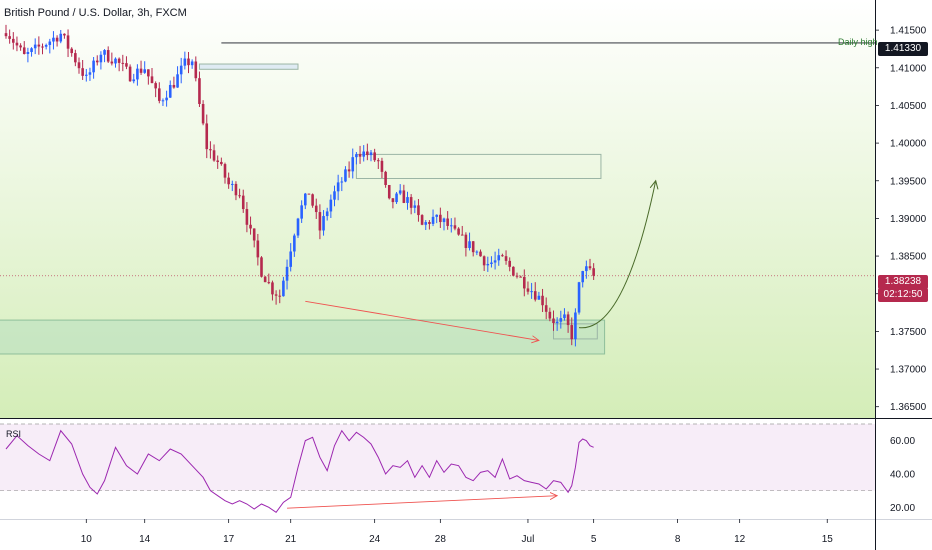  What do you see at coordinates (299, 471) in the screenshot?
I see `rsi-line` at bounding box center [299, 471].